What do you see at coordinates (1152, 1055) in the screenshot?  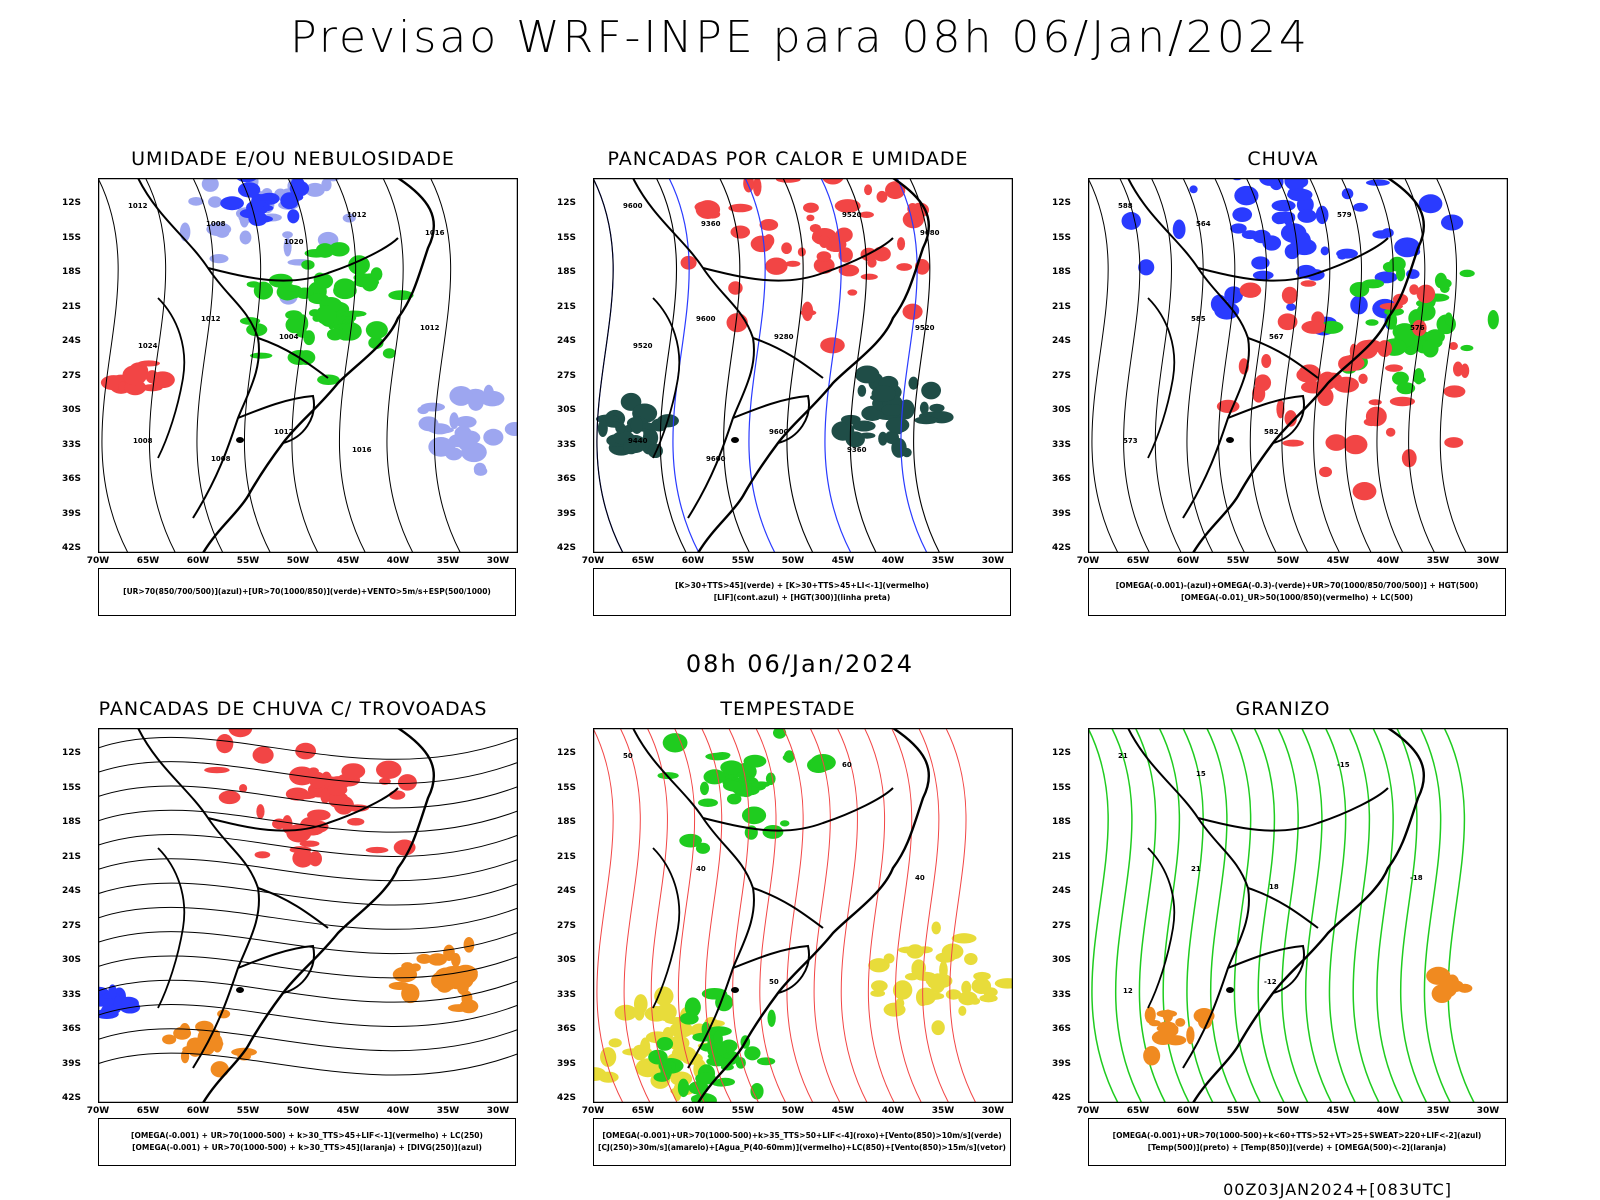 I see `hail-orange-area` at bounding box center [1152, 1055].